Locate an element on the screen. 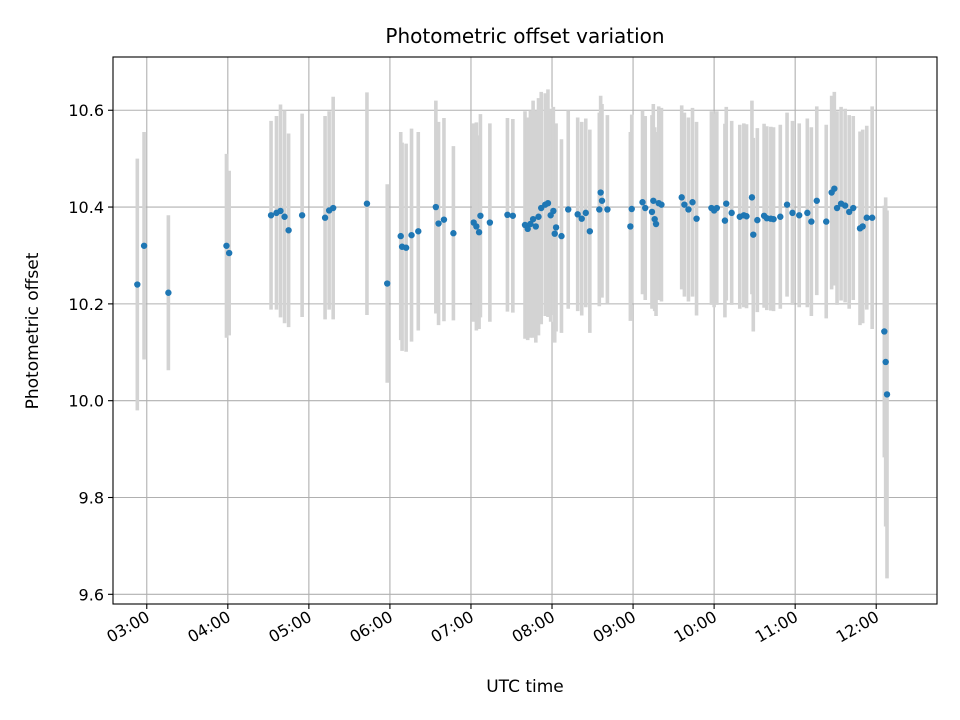  y-tick-label: 10.0 is located at coordinates (86, 401).